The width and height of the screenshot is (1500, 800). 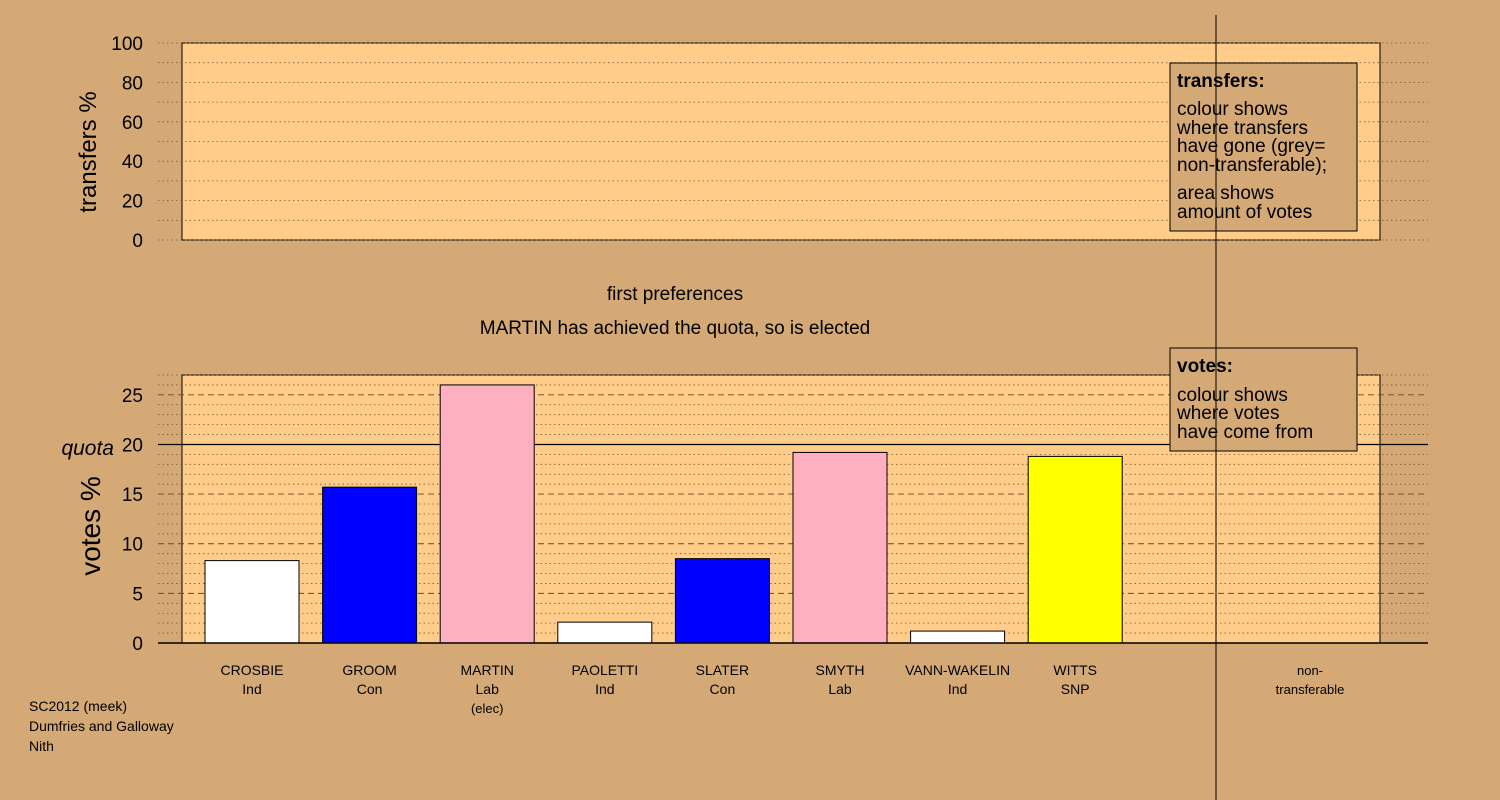 What do you see at coordinates (1252, 165) in the screenshot?
I see `transfers-legend-line: non-transferable);` at bounding box center [1252, 165].